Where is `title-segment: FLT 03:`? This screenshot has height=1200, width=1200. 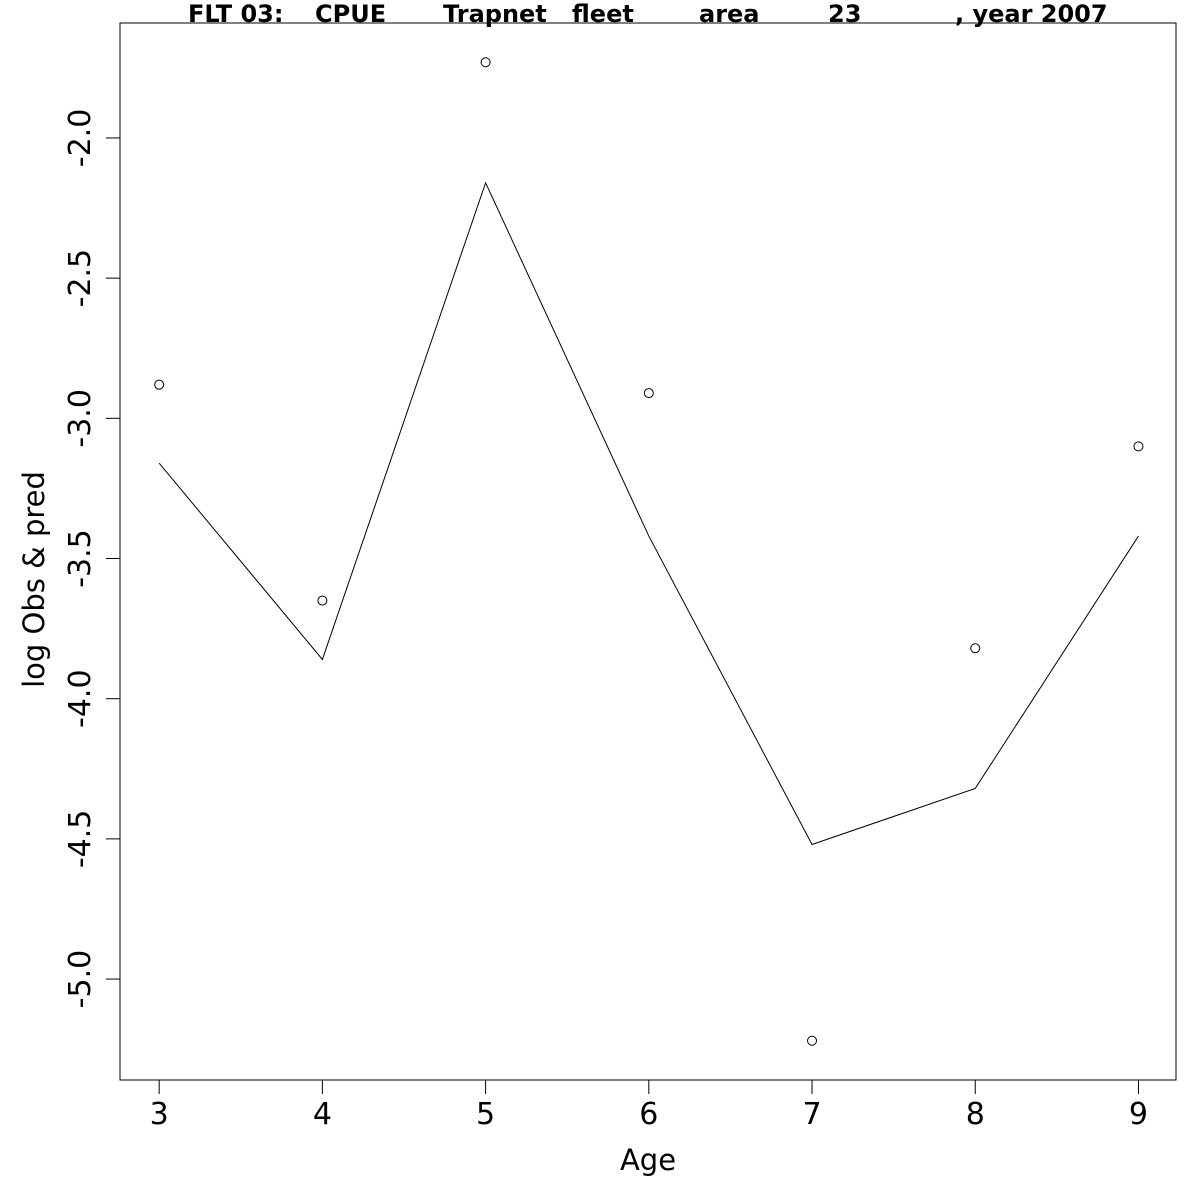 title-segment: FLT 03: is located at coordinates (235, 14).